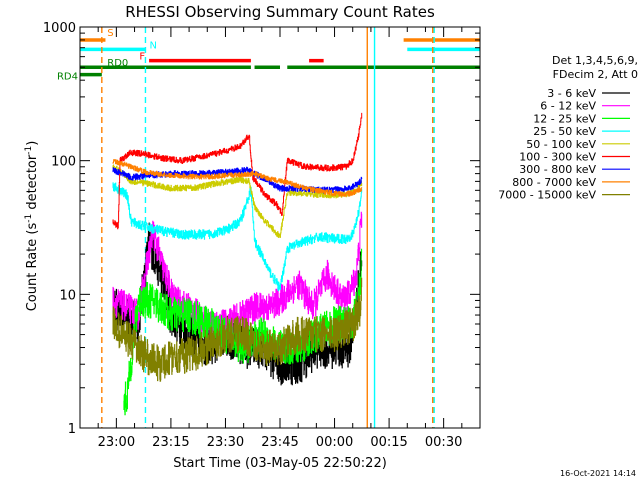 The height and width of the screenshot is (480, 640). What do you see at coordinates (237, 329) in the screenshot?
I see `series-7000-15000-kev` at bounding box center [237, 329].